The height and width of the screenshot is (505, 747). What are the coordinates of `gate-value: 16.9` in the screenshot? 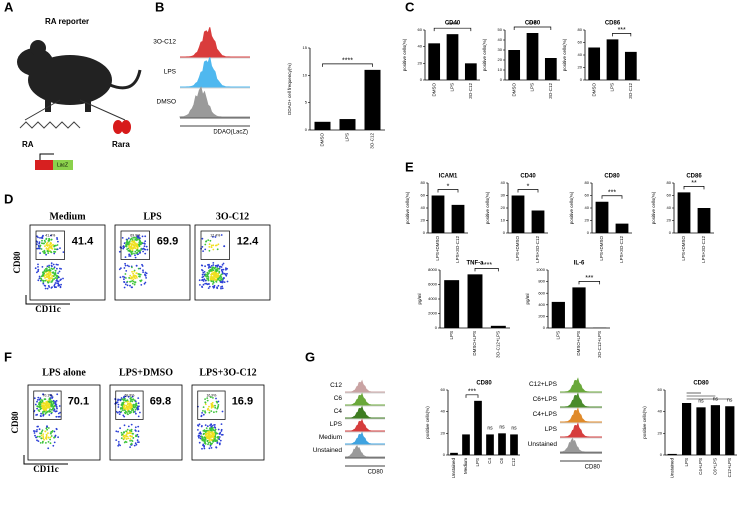 It's located at (242, 401).